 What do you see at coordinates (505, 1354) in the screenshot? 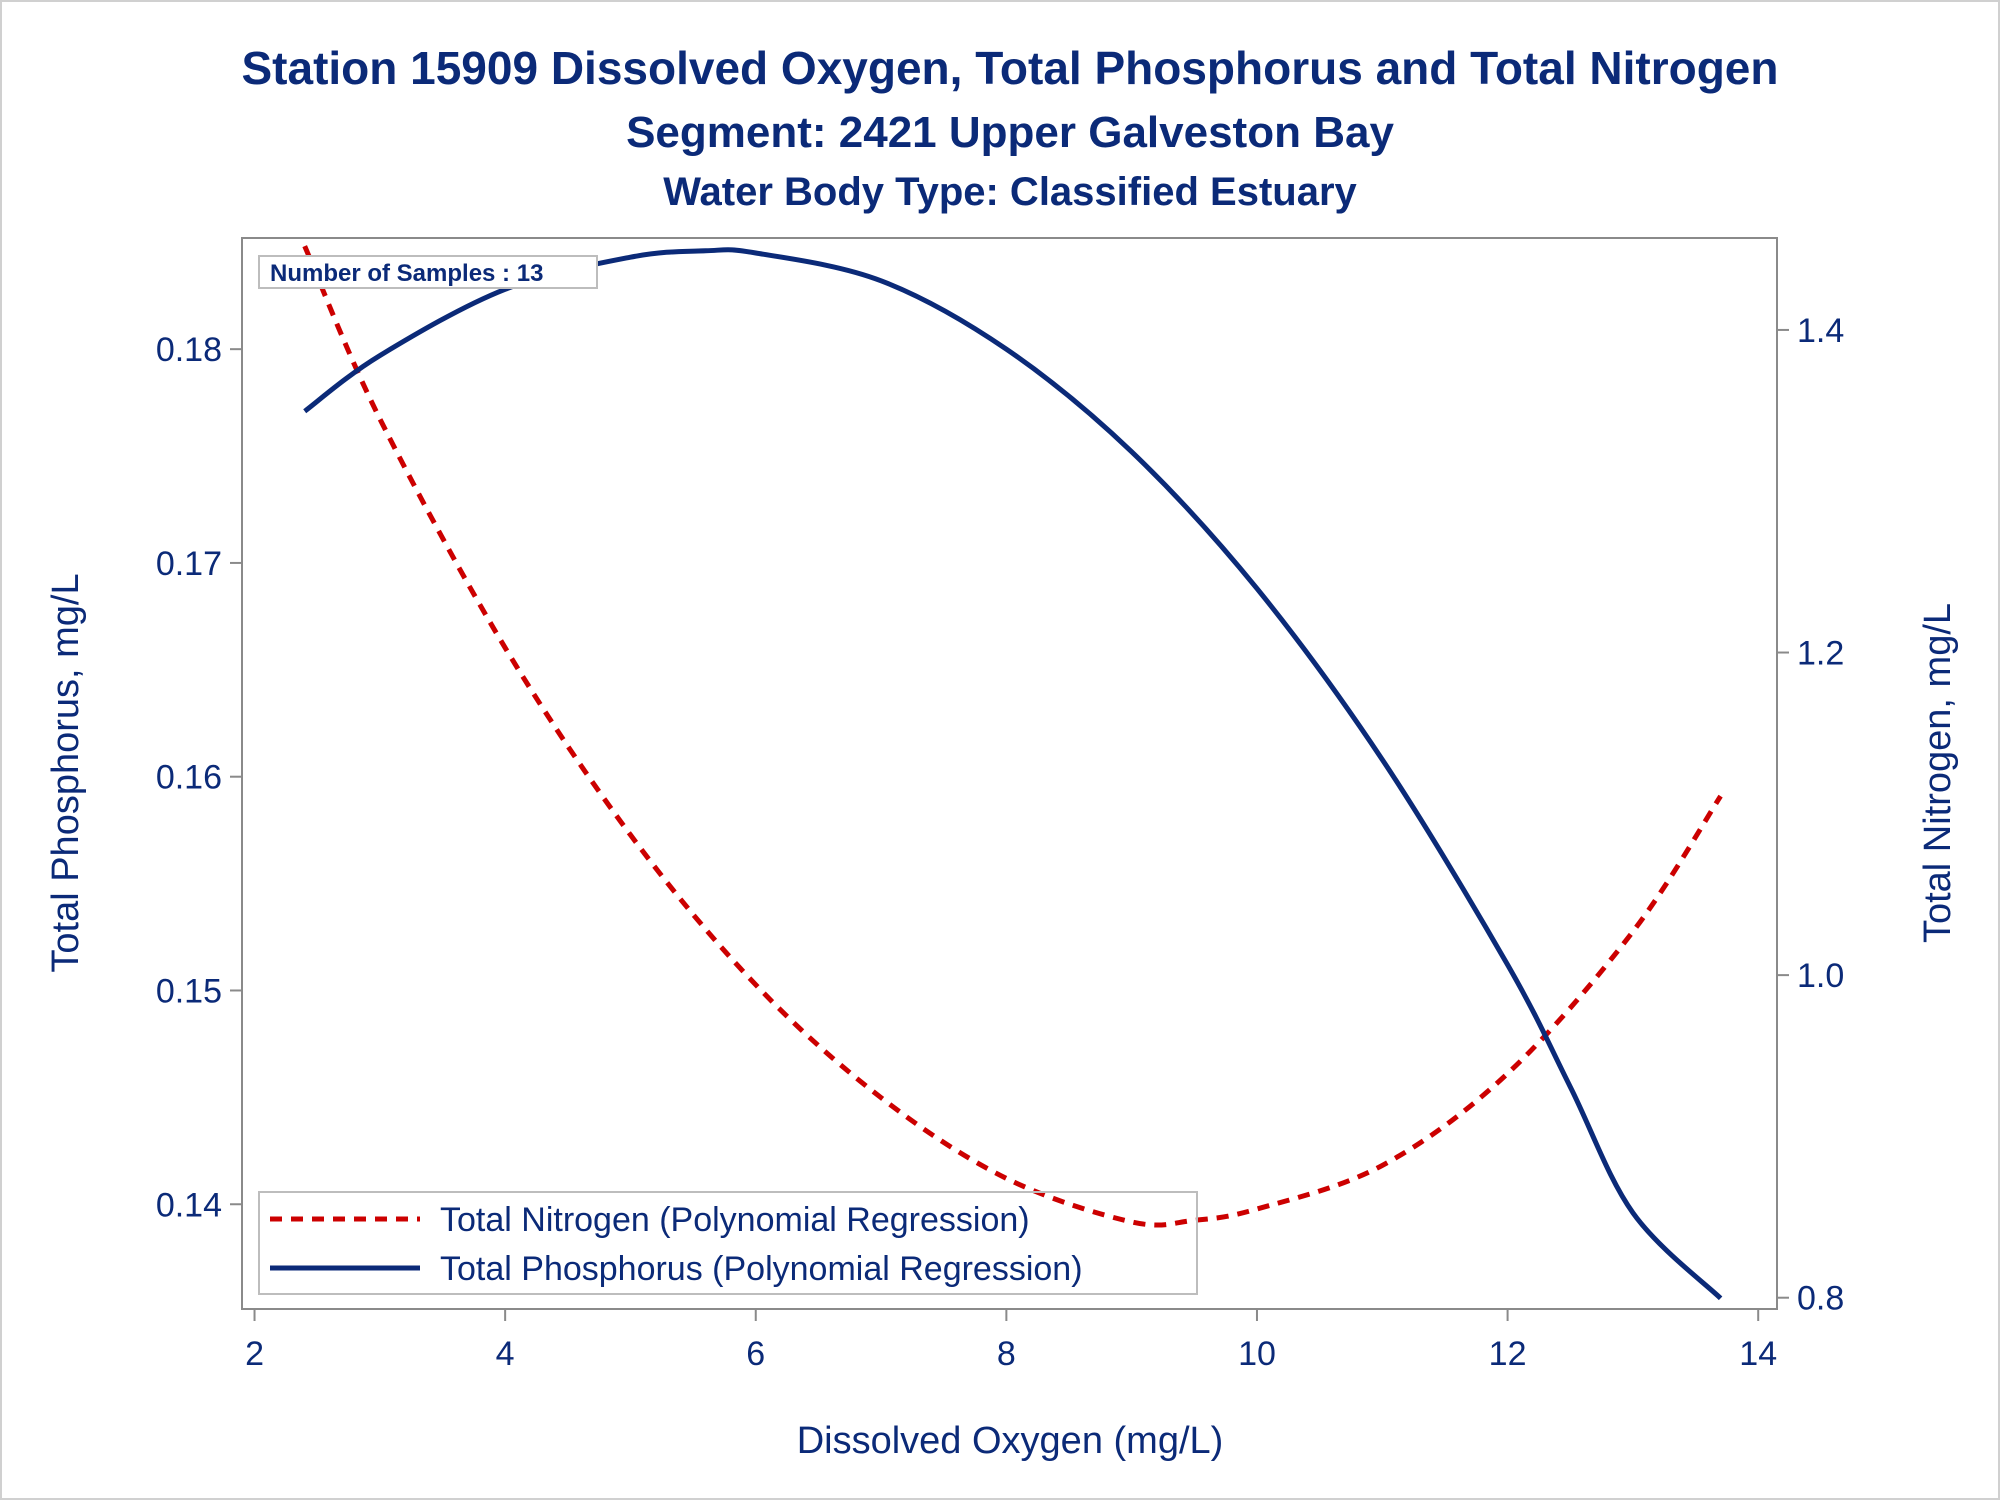
I see `x-tick-label: 4` at bounding box center [505, 1354].